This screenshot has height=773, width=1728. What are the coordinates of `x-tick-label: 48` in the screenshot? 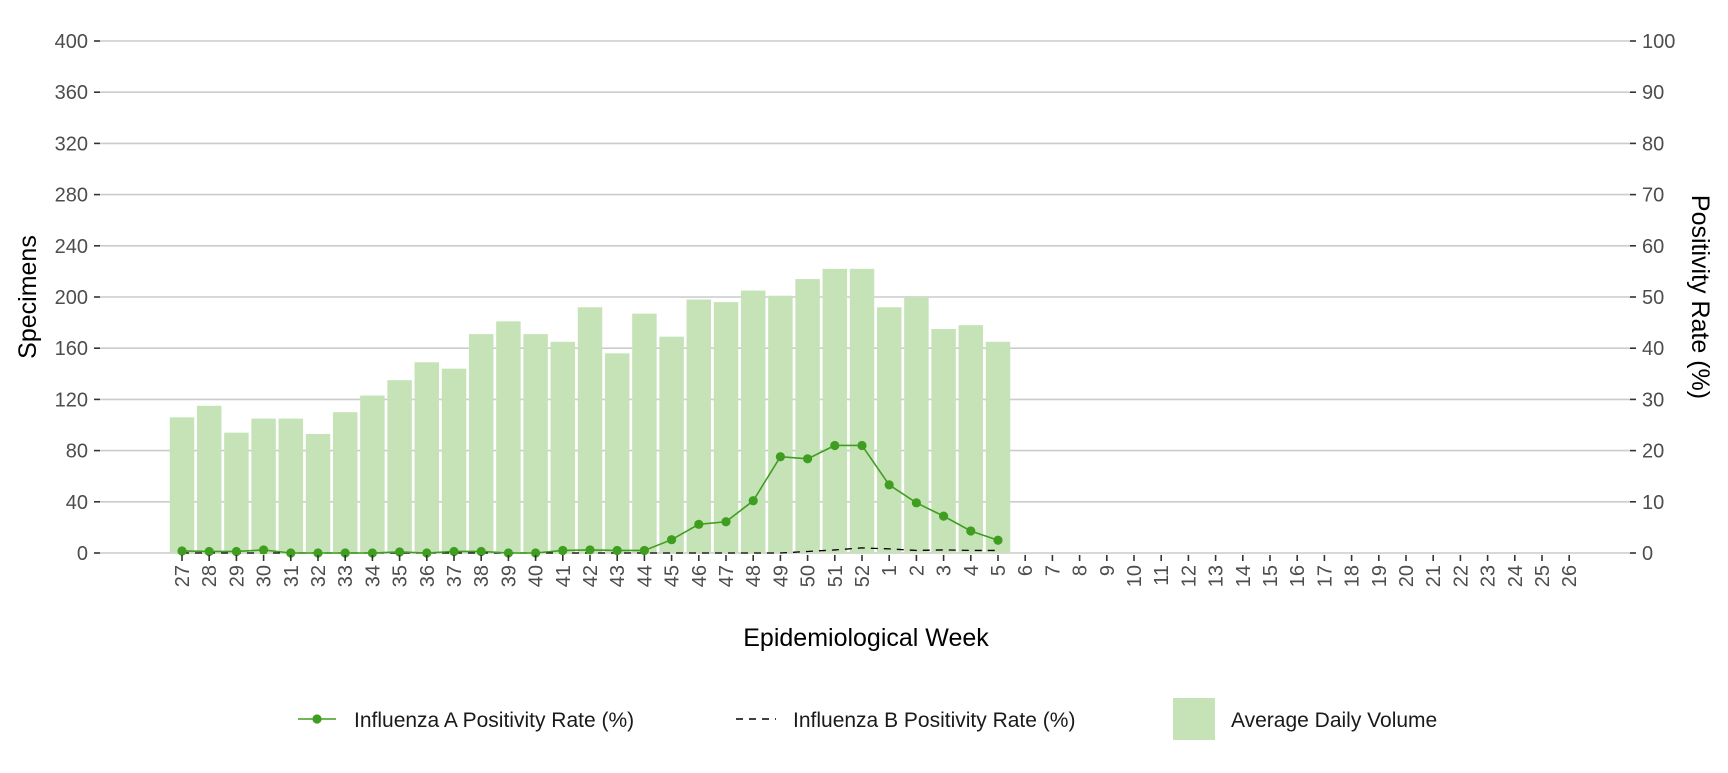 It's located at (754, 576).